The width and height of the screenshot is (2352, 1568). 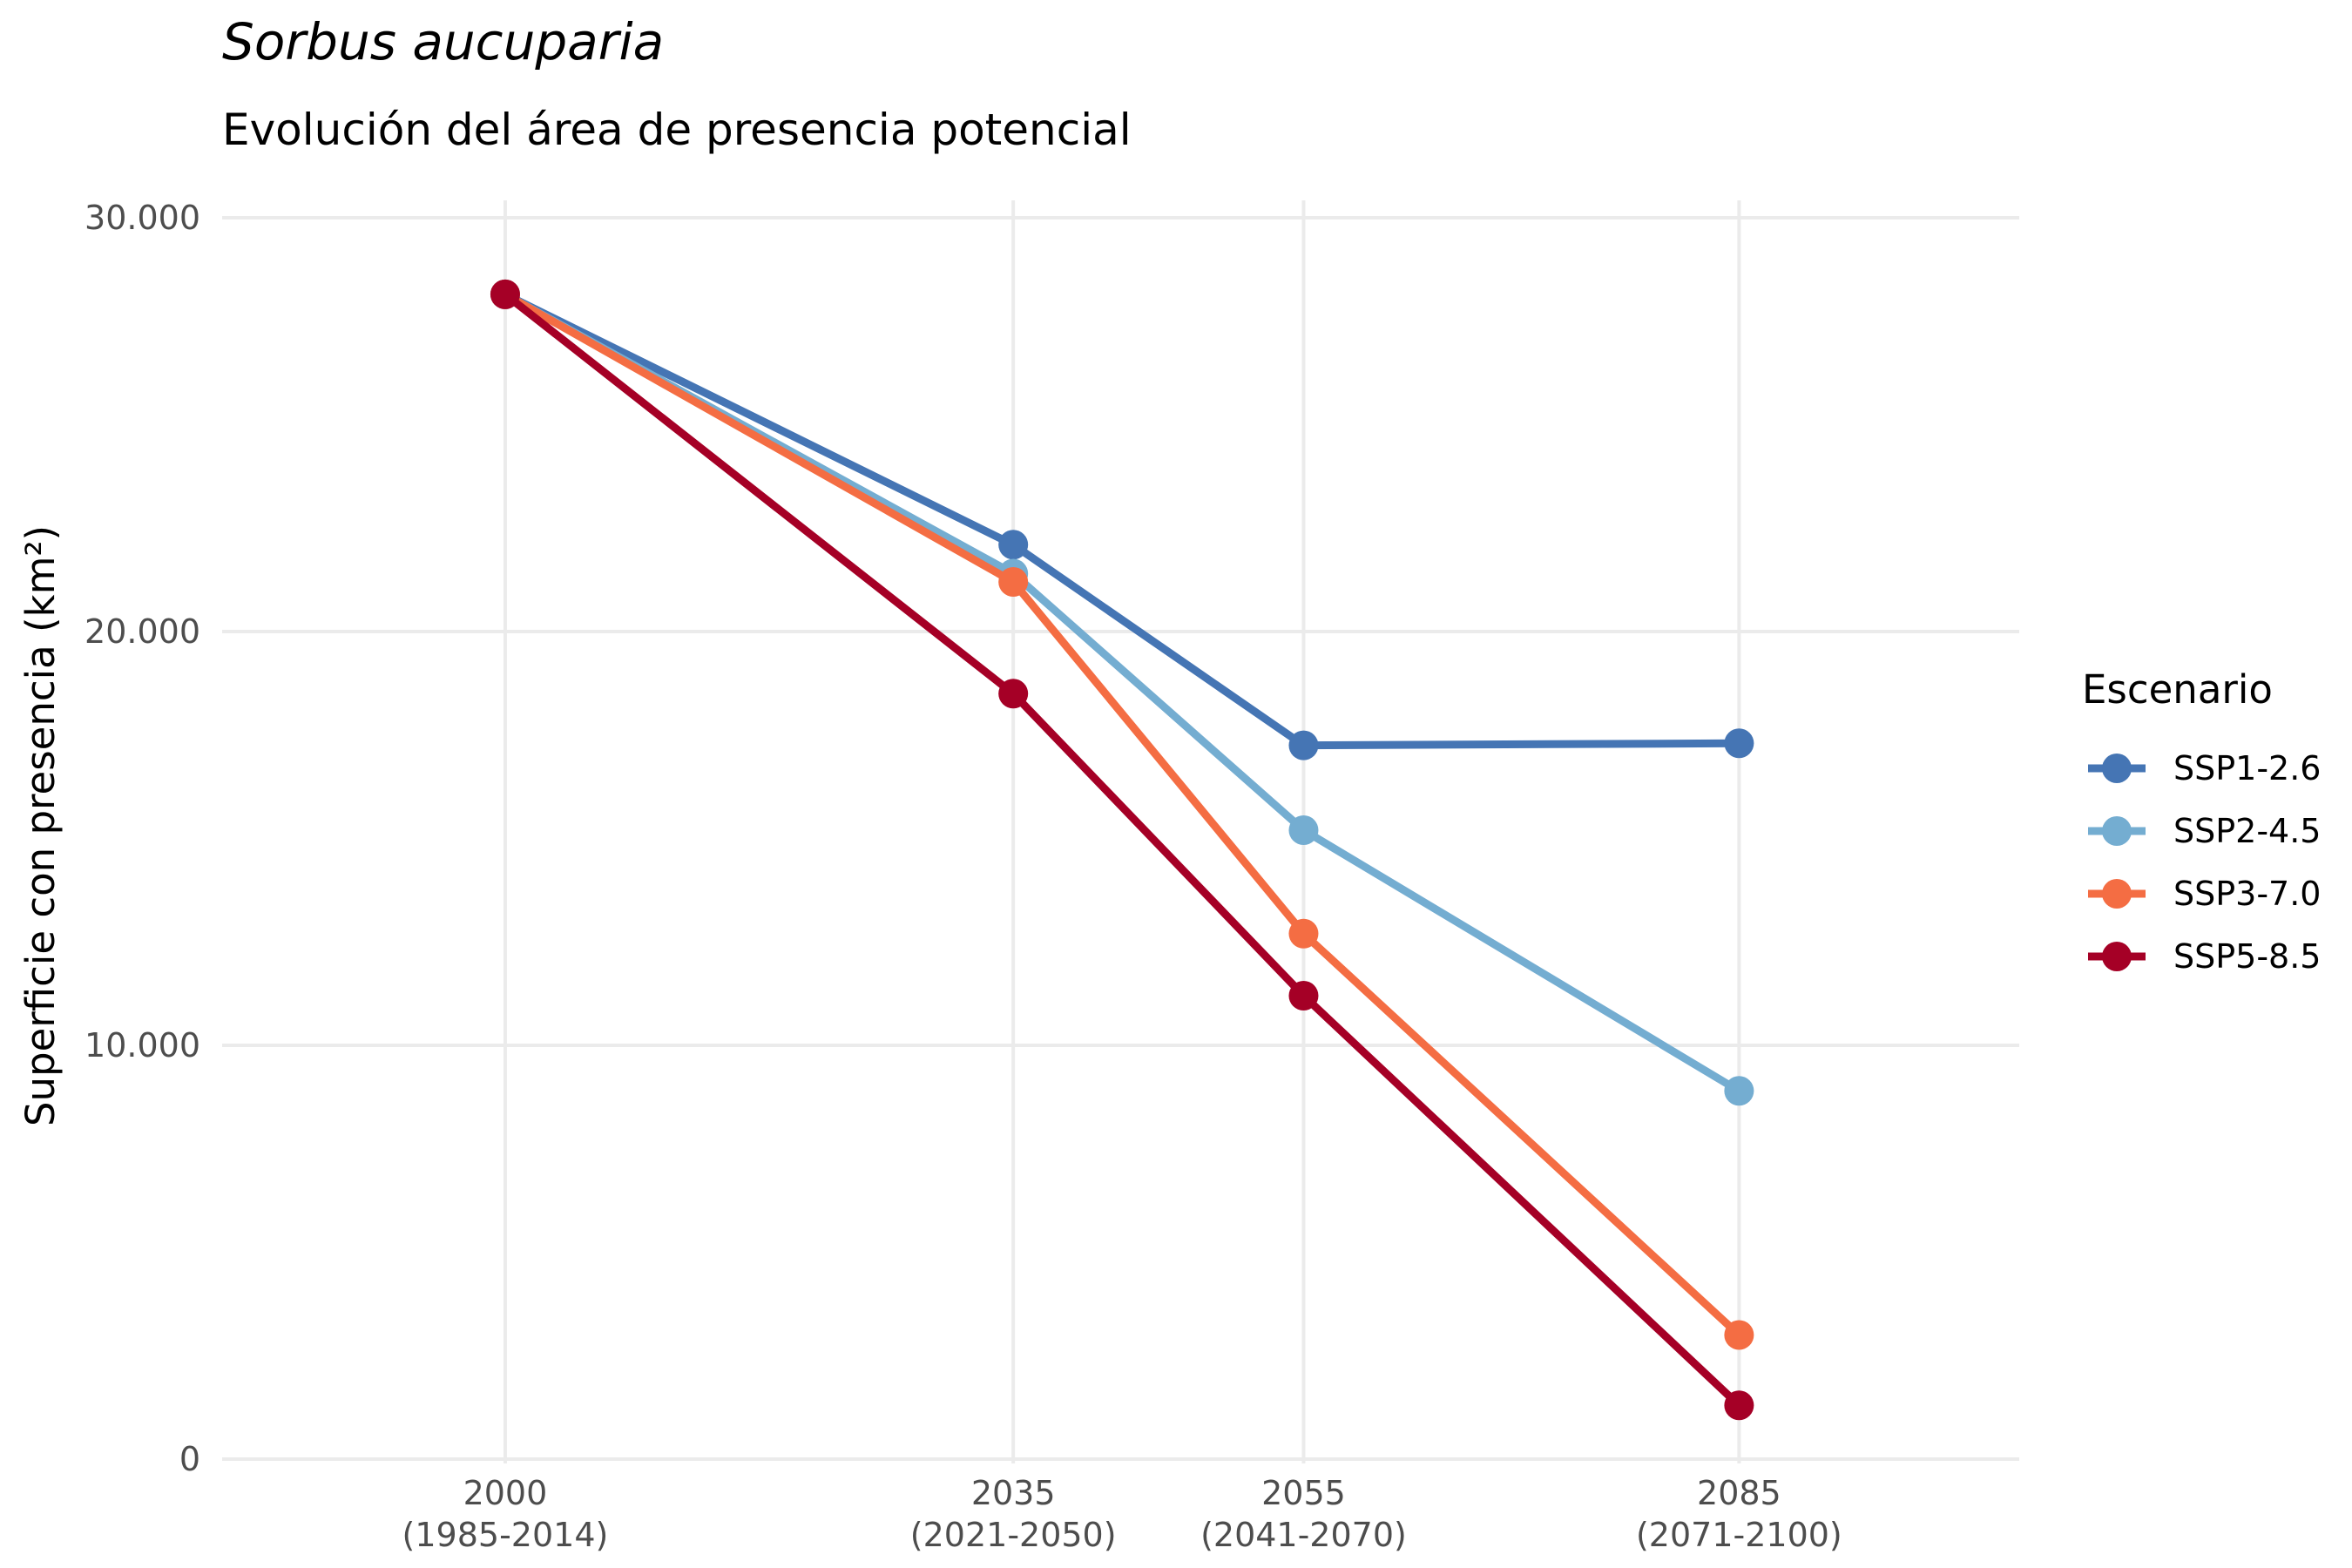 I want to click on legend-label: SSP2-4.5, so click(x=2247, y=831).